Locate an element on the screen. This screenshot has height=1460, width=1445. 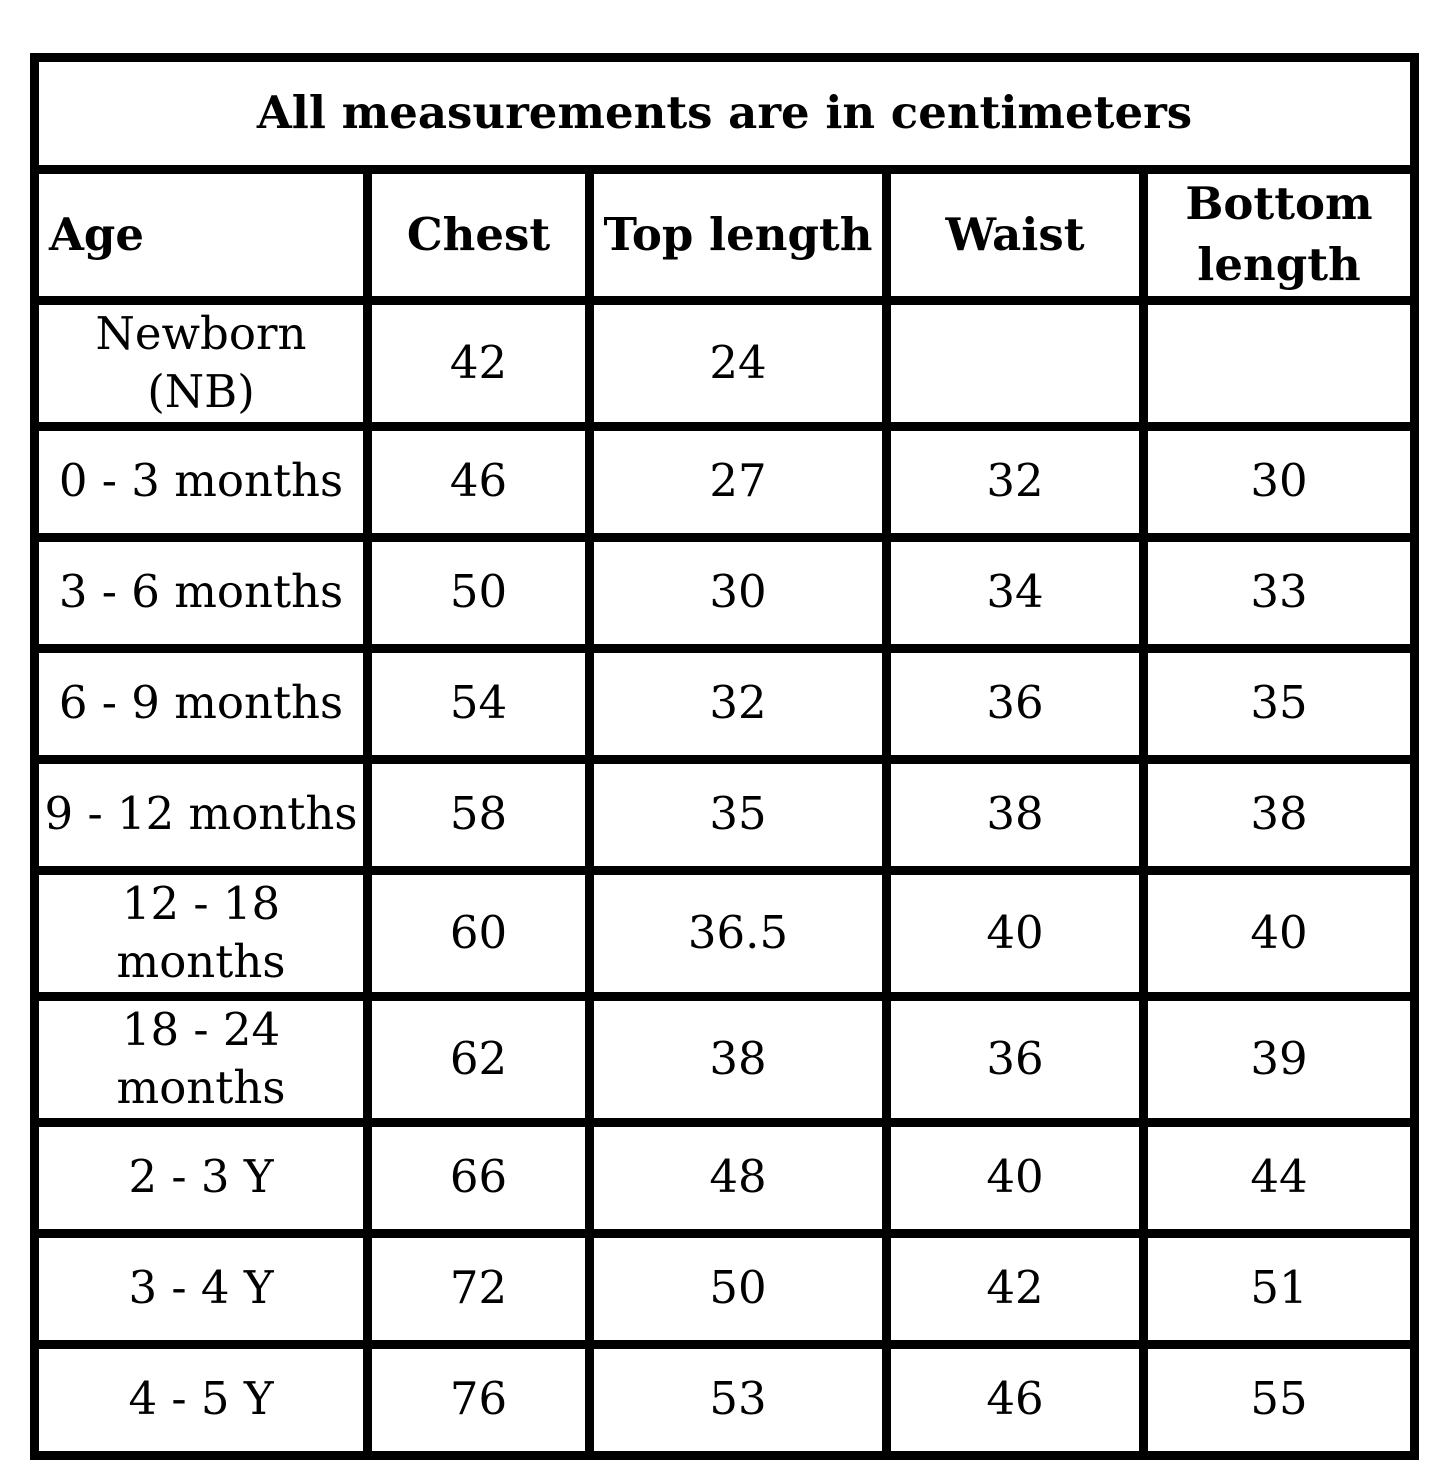
bottom-length-cell: 30 is located at coordinates (1279, 481).